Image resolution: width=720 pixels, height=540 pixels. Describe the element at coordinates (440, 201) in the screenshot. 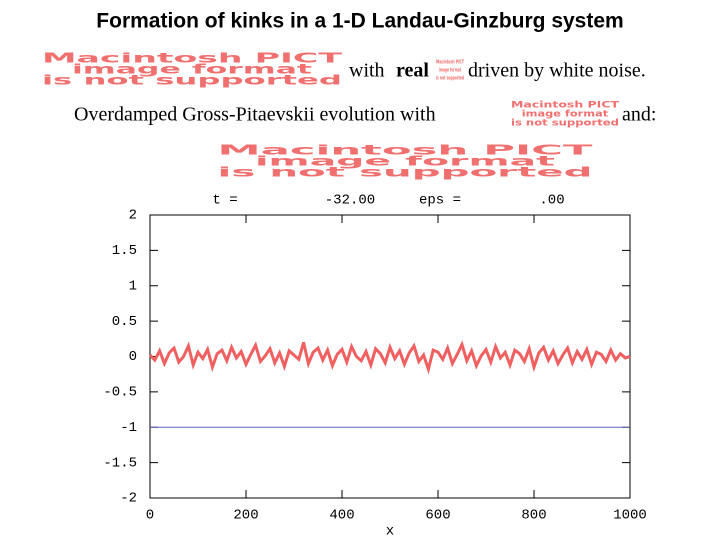

I see `annotation: eps =` at that location.